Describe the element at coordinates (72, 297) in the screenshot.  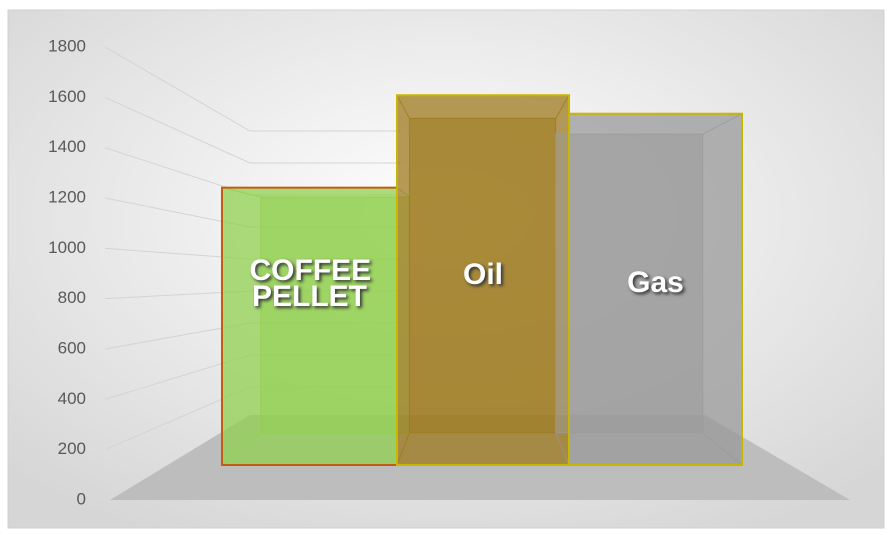
I see `y-tick-label: 800` at that location.